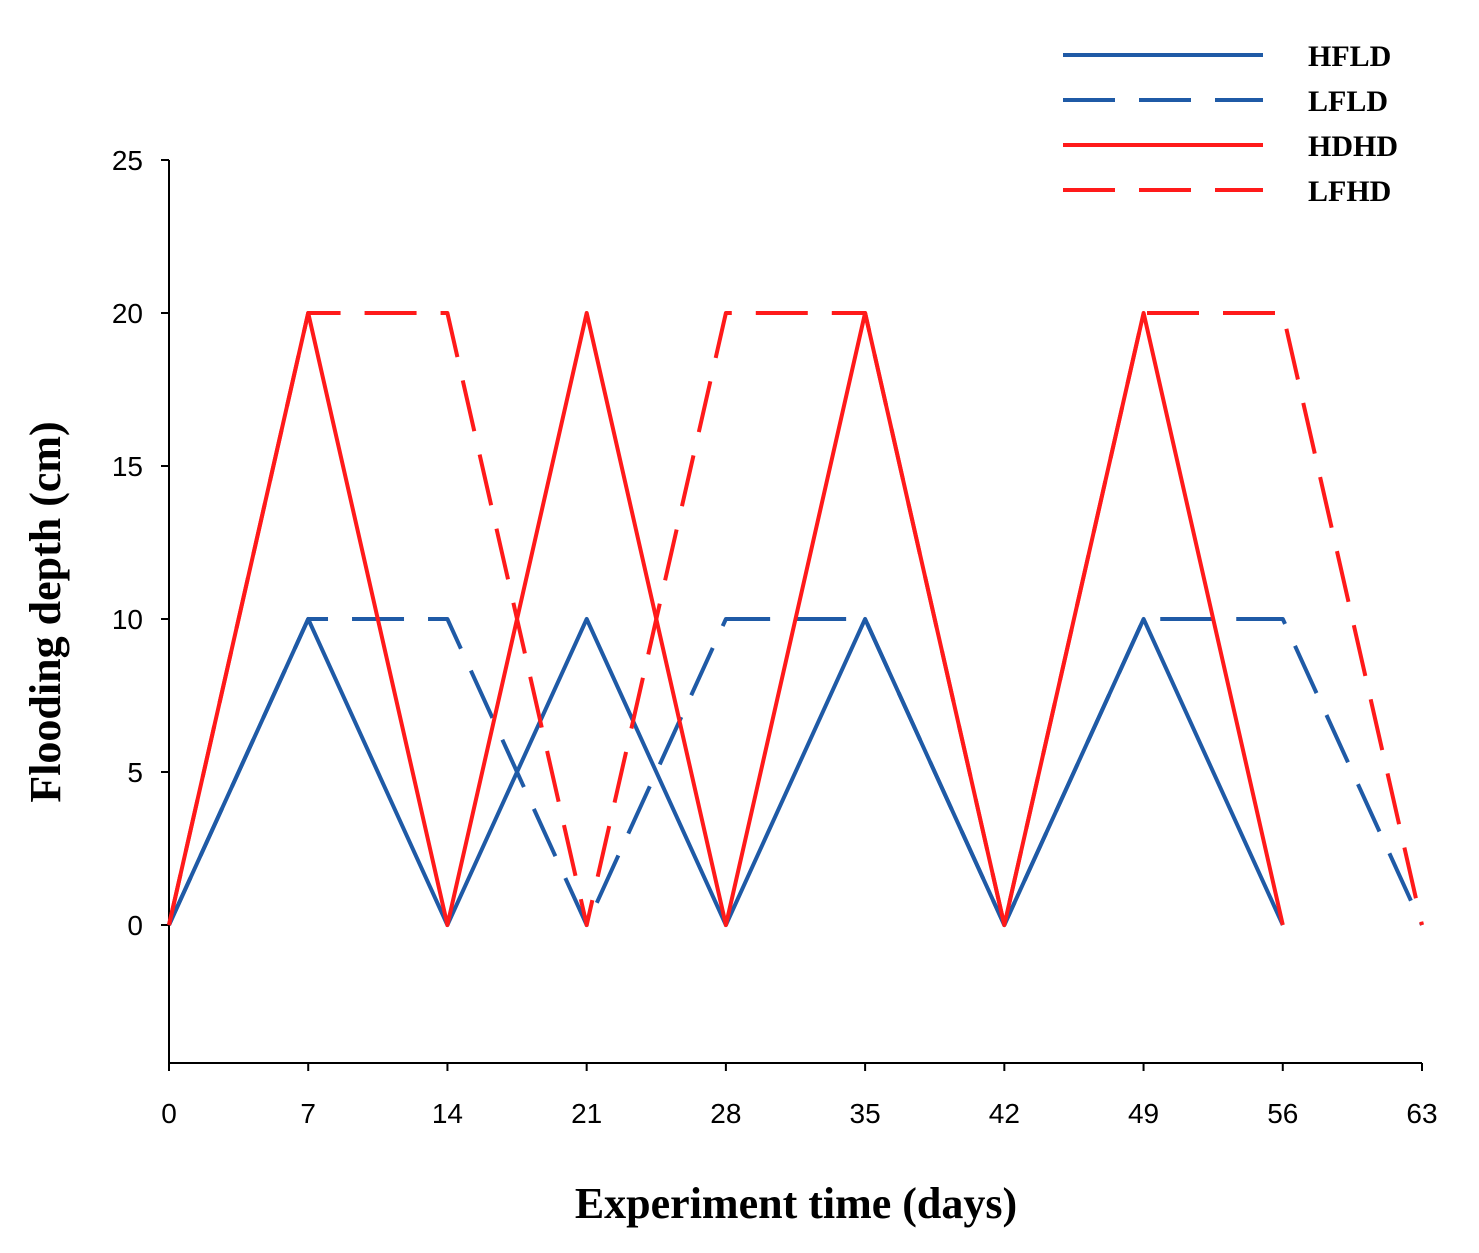 The height and width of the screenshot is (1253, 1479). Describe the element at coordinates (865, 1113) in the screenshot. I see `x-tick-label: 35` at that location.